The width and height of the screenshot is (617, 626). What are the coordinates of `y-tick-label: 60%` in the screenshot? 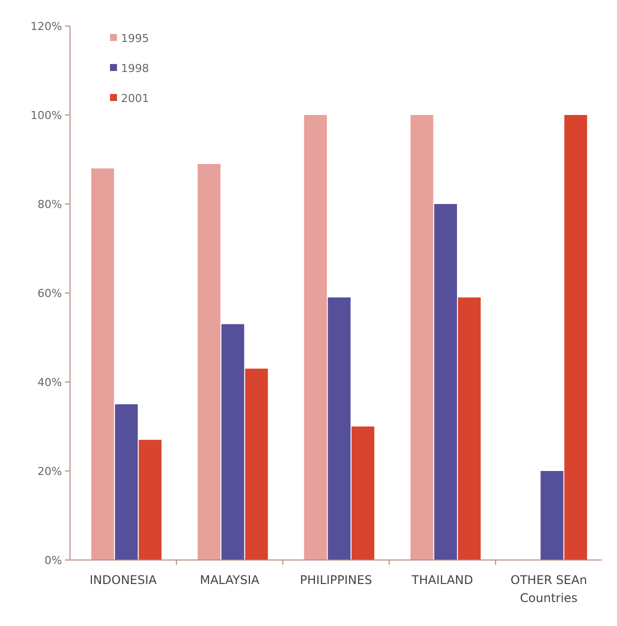 It's located at (50, 293).